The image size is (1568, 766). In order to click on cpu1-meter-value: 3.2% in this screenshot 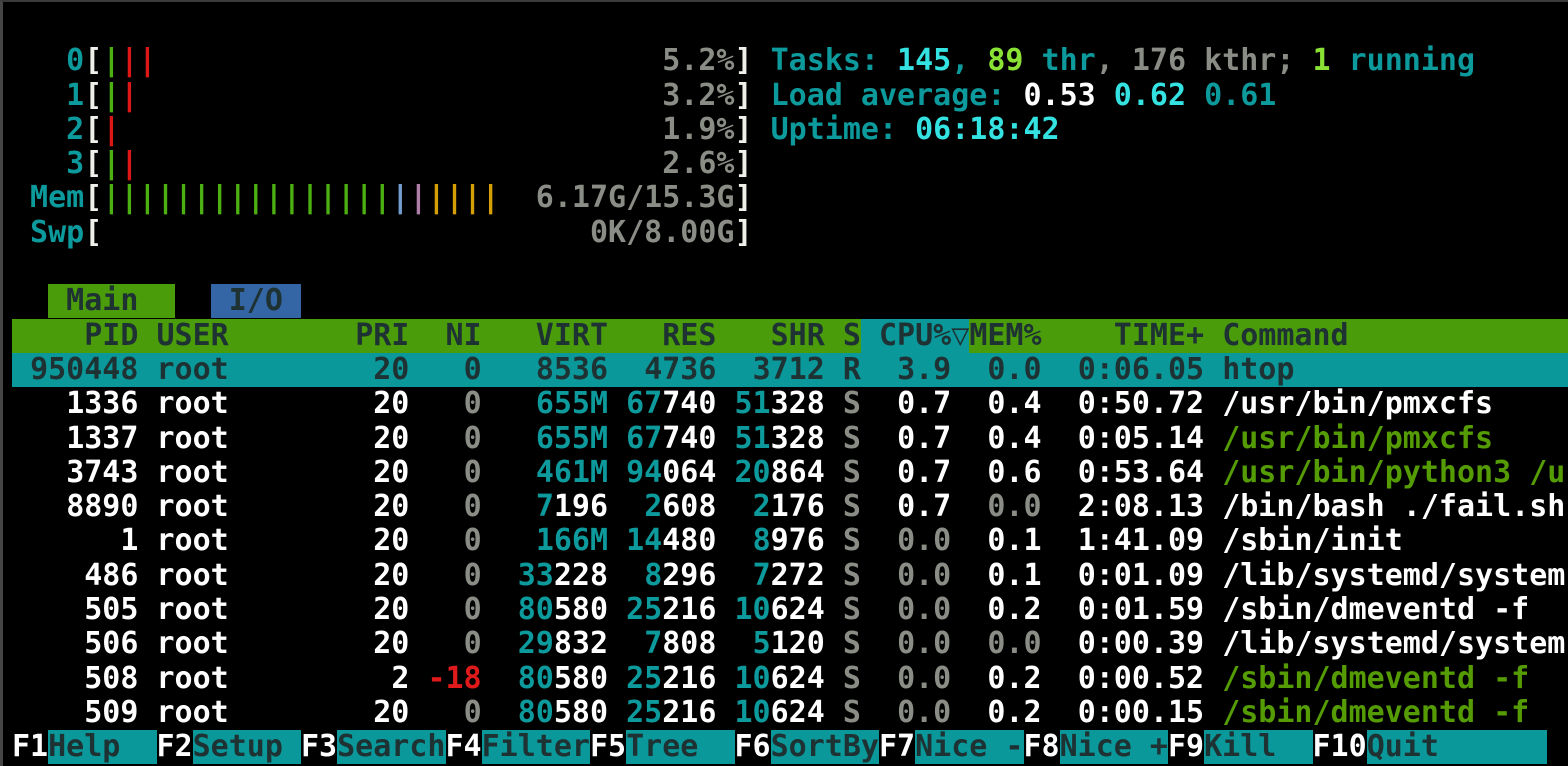, I will do `click(698, 95)`.